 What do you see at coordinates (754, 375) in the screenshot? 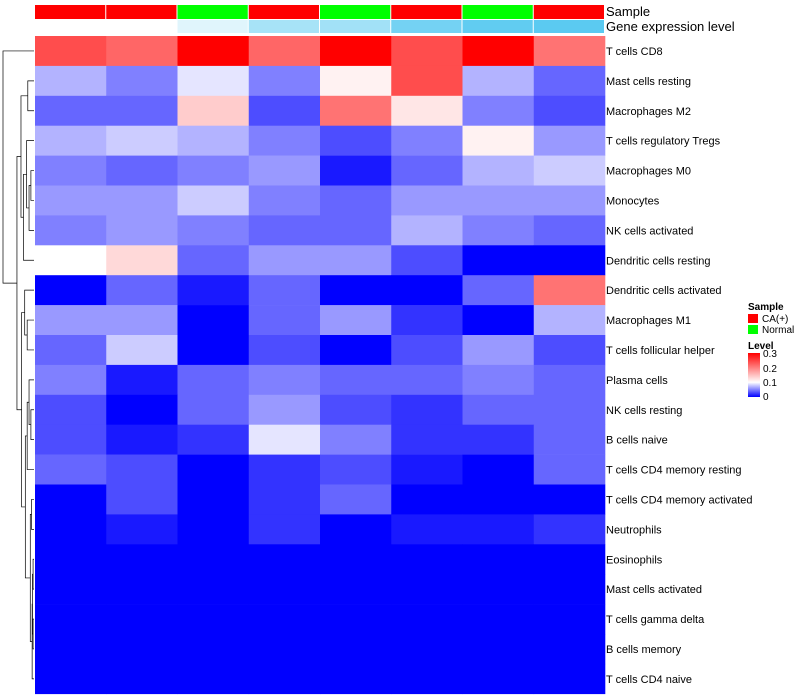
I see `legend-level-colorbar` at bounding box center [754, 375].